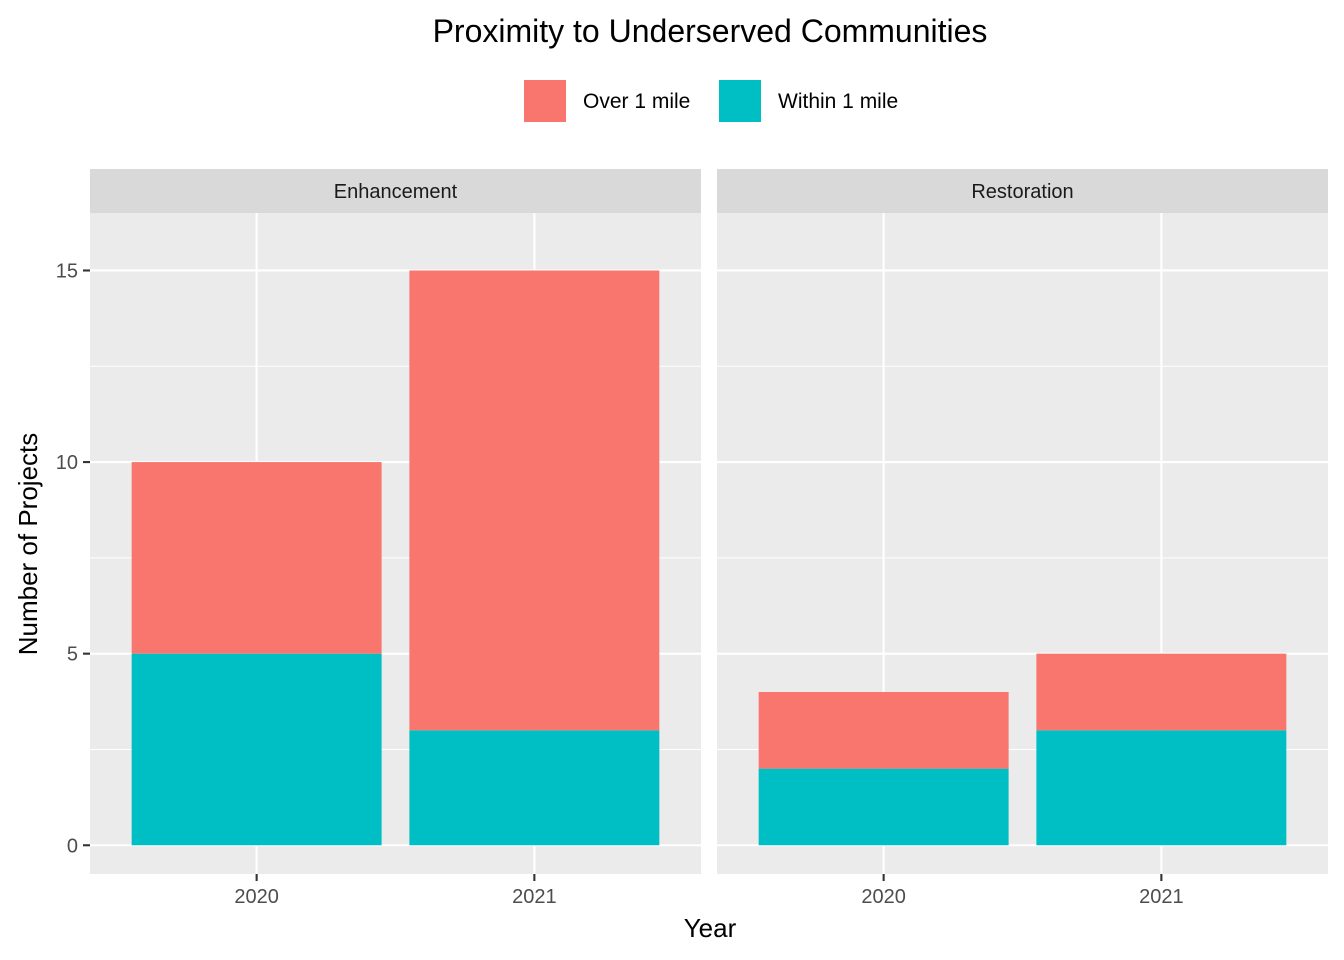  I want to click on facet-strip-label: Restoration, so click(1022, 192).